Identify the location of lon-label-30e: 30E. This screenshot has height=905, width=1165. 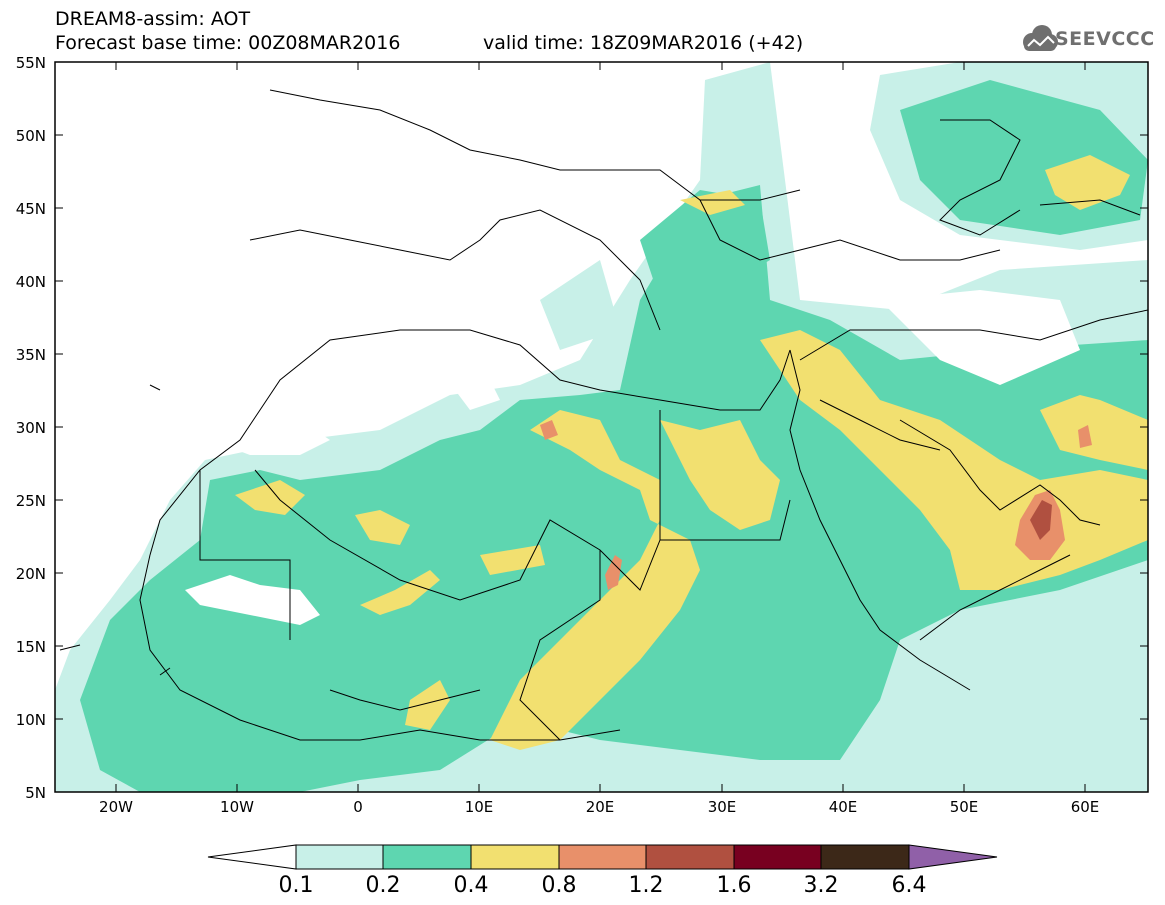
(722, 807).